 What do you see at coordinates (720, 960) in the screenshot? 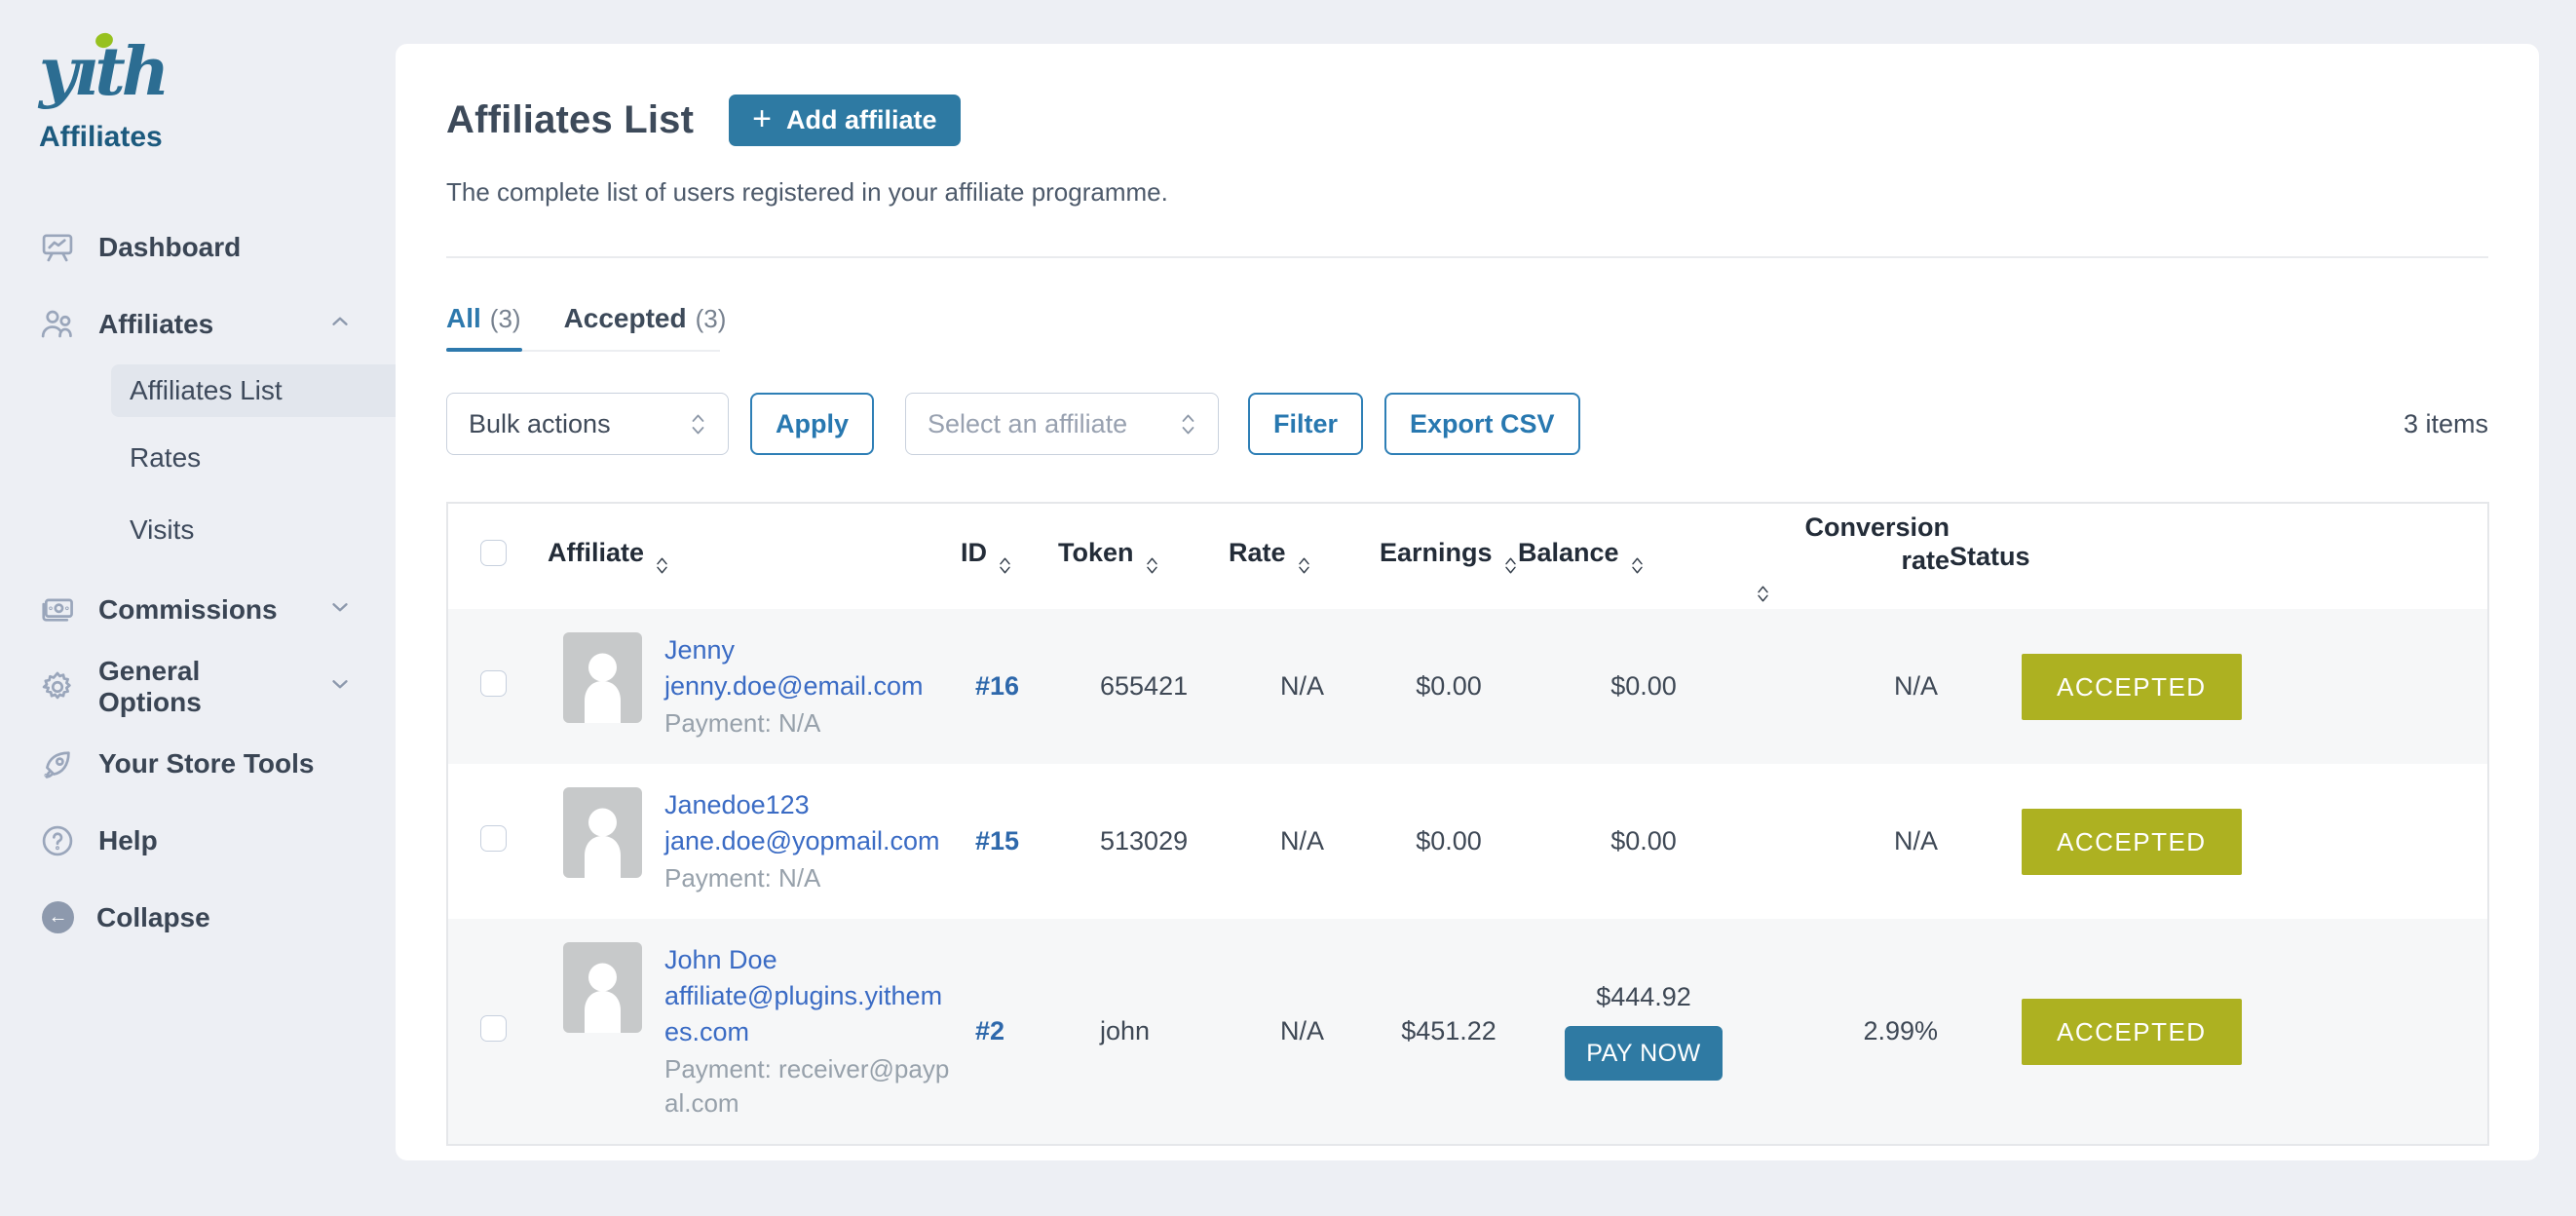
I see `affiliate-name-link: John Doe` at bounding box center [720, 960].